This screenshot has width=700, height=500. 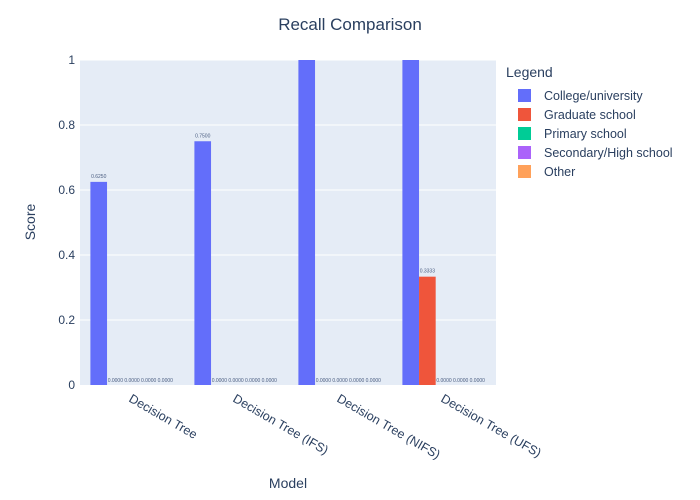 I want to click on y-tick-label: 0.6, so click(x=66, y=190).